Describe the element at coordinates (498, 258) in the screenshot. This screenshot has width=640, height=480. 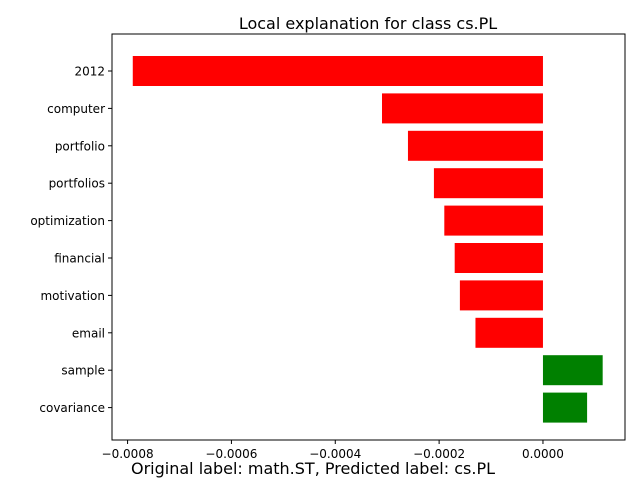
I see `bar-financial` at that location.